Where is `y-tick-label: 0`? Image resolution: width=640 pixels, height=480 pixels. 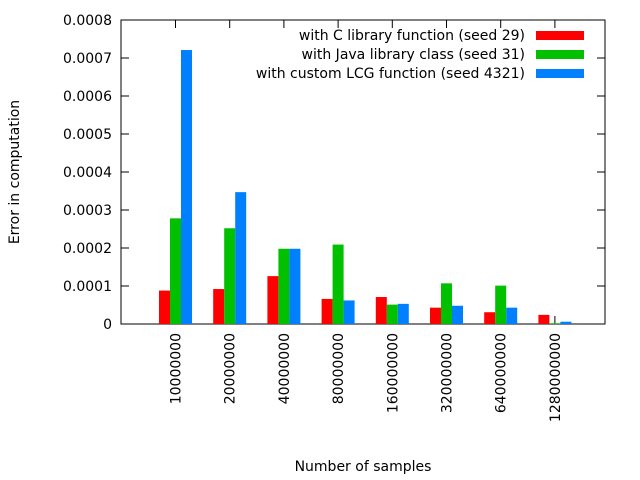
y-tick-label: 0 is located at coordinates (107, 325).